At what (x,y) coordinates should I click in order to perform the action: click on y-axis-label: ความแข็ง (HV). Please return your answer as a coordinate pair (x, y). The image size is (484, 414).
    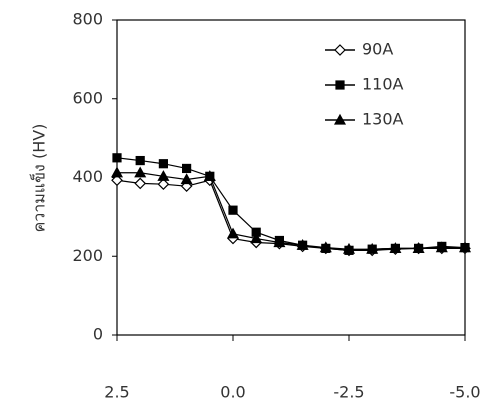
    Looking at the image, I should click on (39, 178).